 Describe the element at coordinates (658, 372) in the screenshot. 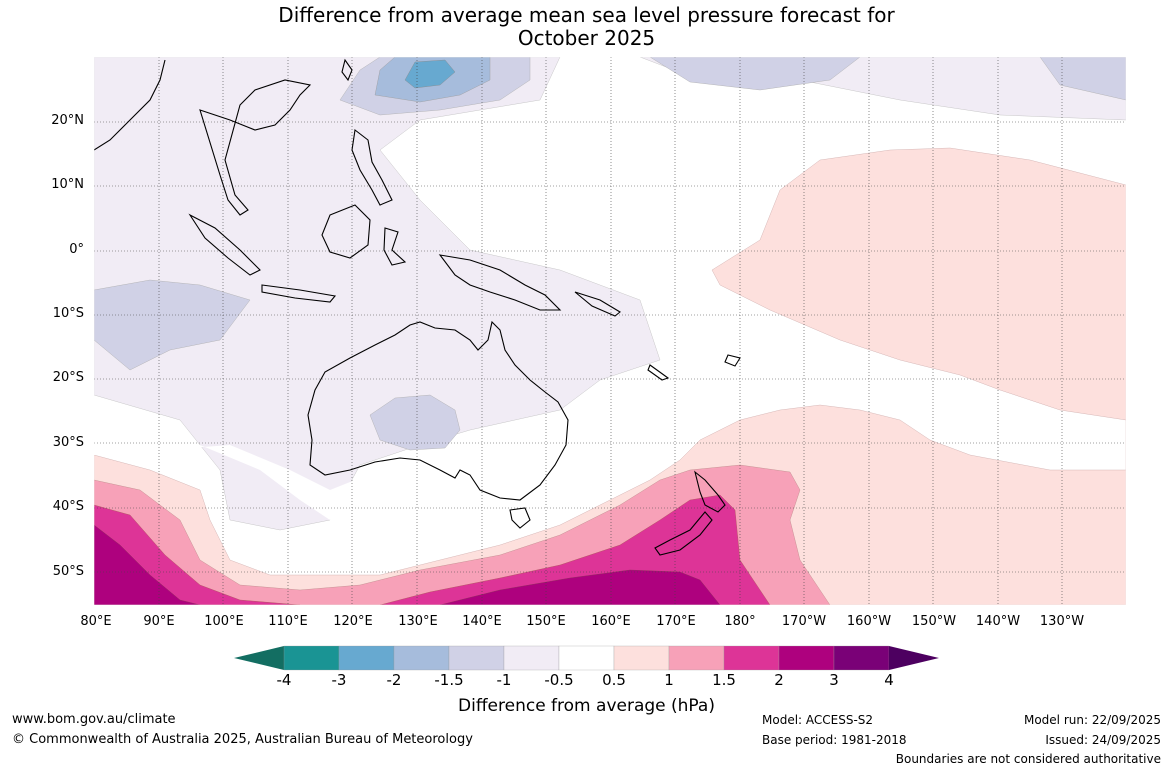

I see `coastline-new-caledonia` at that location.